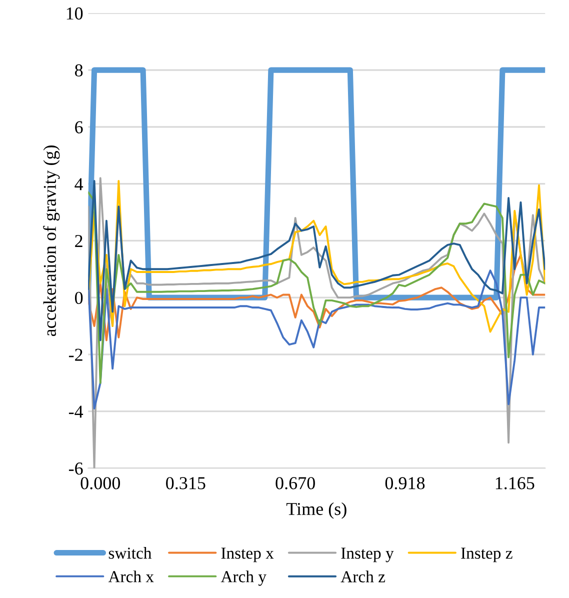  I want to click on y-tick-label: 10, so click(74, 13).